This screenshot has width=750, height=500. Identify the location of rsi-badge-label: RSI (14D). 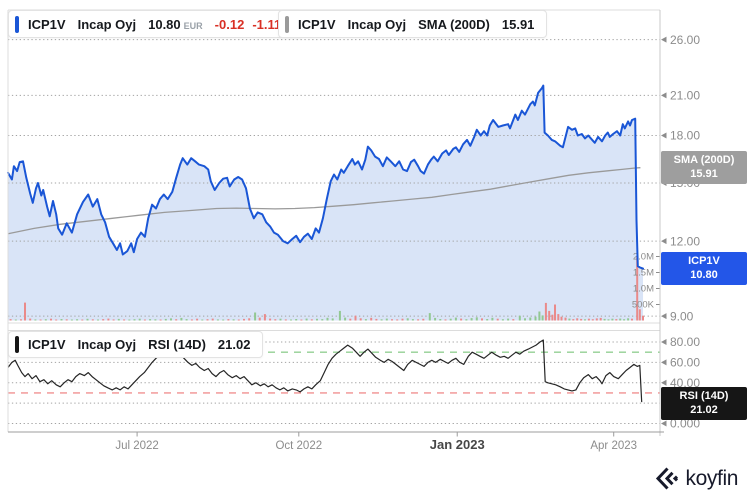
(704, 396).